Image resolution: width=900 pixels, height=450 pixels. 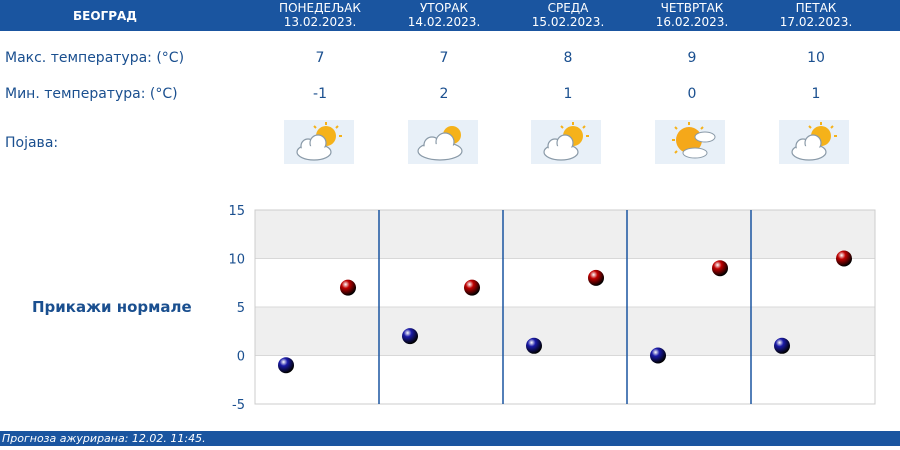 What do you see at coordinates (692, 94) in the screenshot?
I see `min-temp-value: 0` at bounding box center [692, 94].